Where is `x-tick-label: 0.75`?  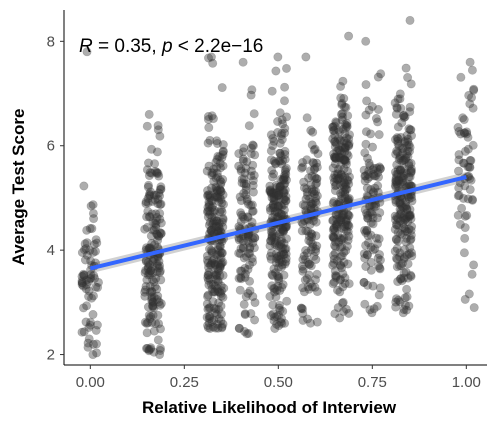 x-tick-label: 0.75 is located at coordinates (372, 382).